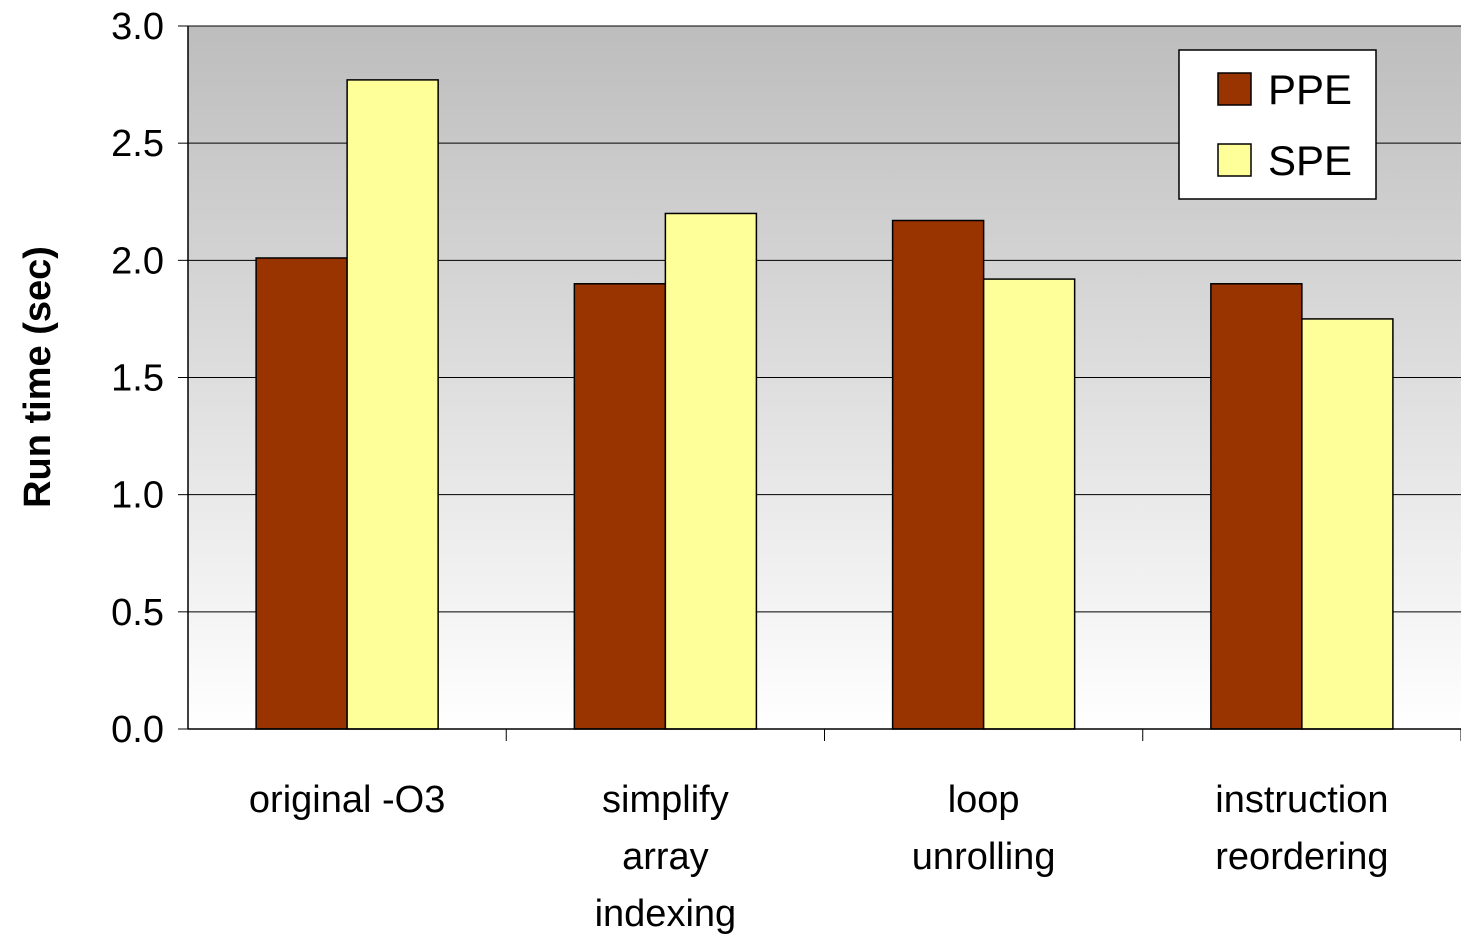 The height and width of the screenshot is (936, 1461). Describe the element at coordinates (137, 144) in the screenshot. I see `y-tick-label: 2.5` at that location.